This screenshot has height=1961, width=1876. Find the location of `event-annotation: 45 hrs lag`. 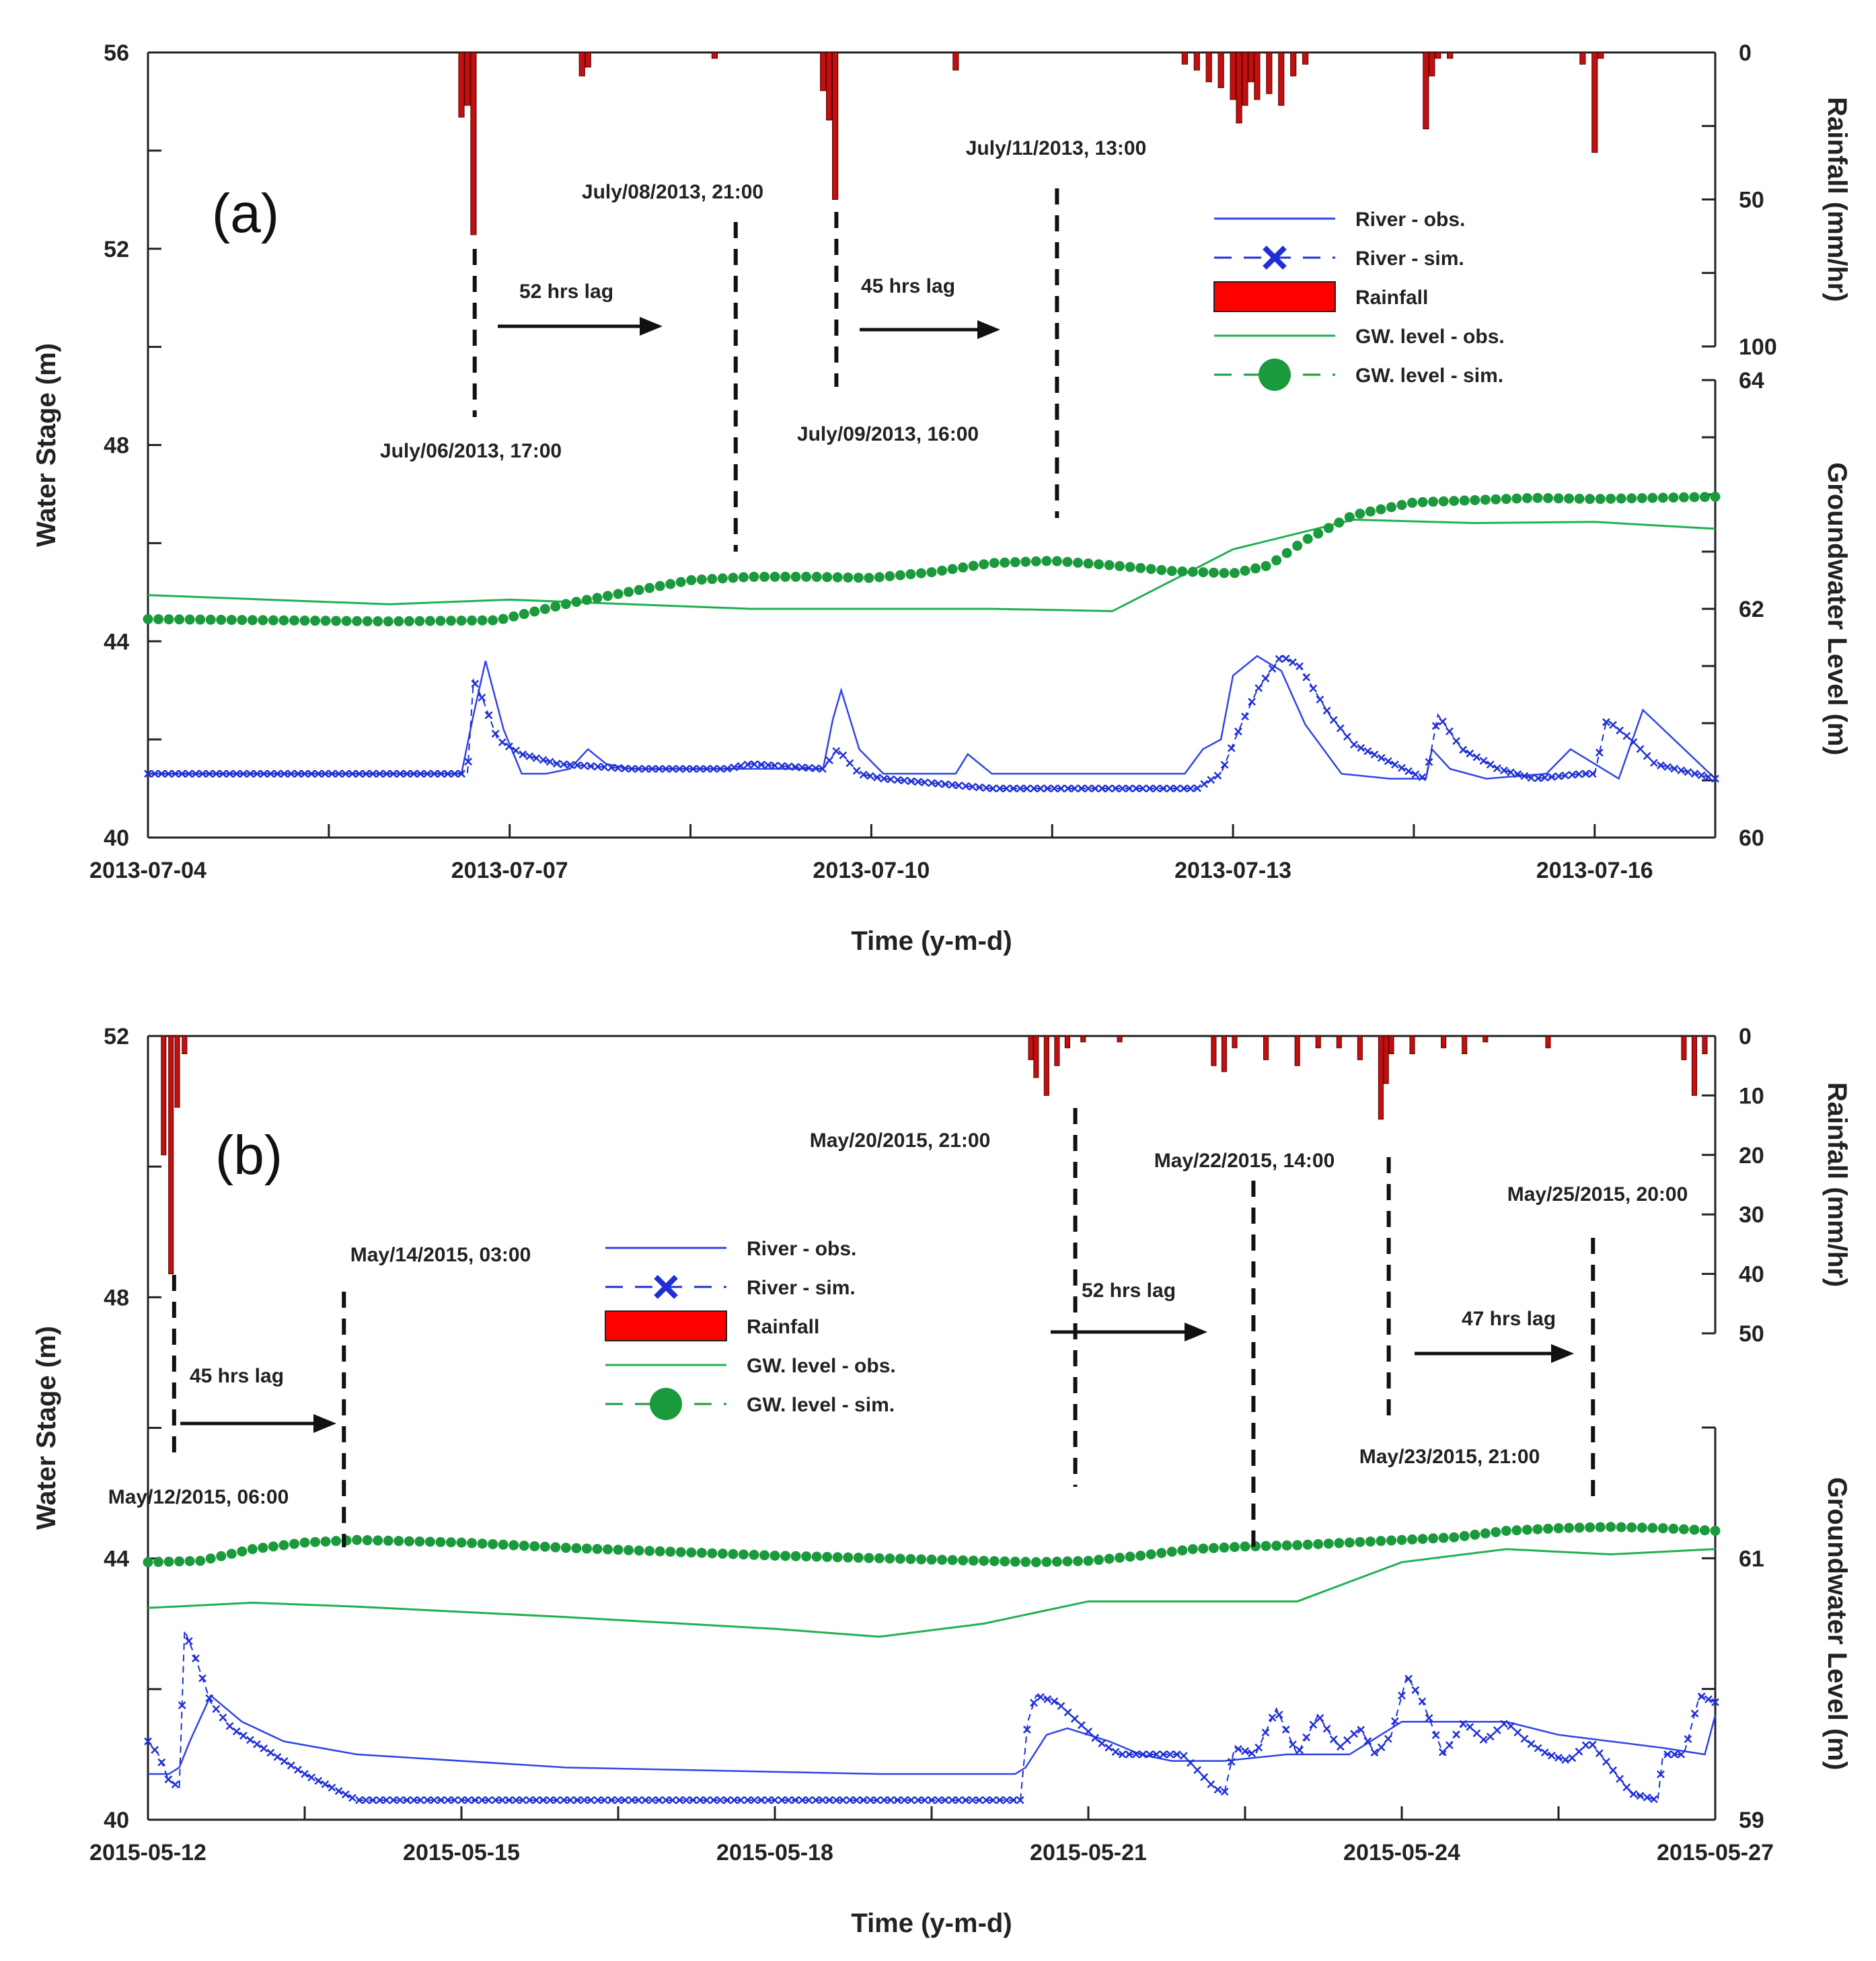

event-annotation: 45 hrs lag is located at coordinates (237, 1376).